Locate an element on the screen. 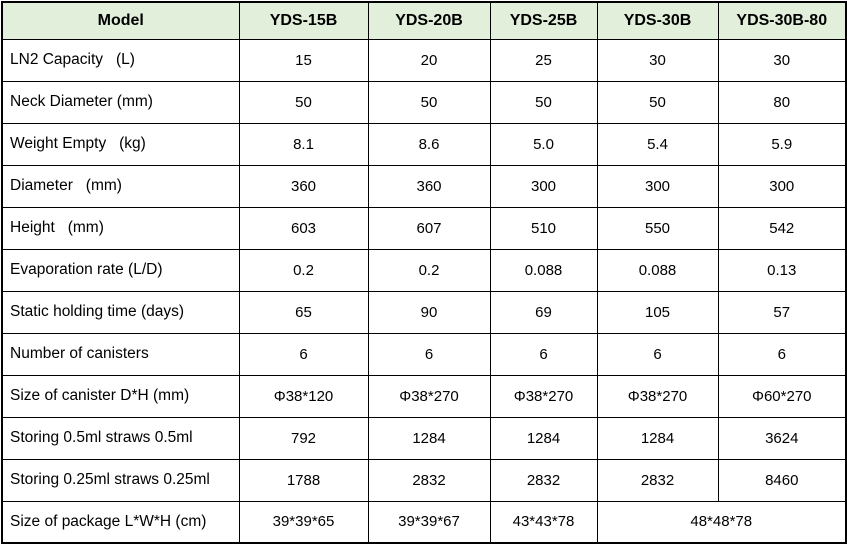 Image resolution: width=847 pixels, height=554 pixels. table-cell: 5.9 is located at coordinates (782, 144).